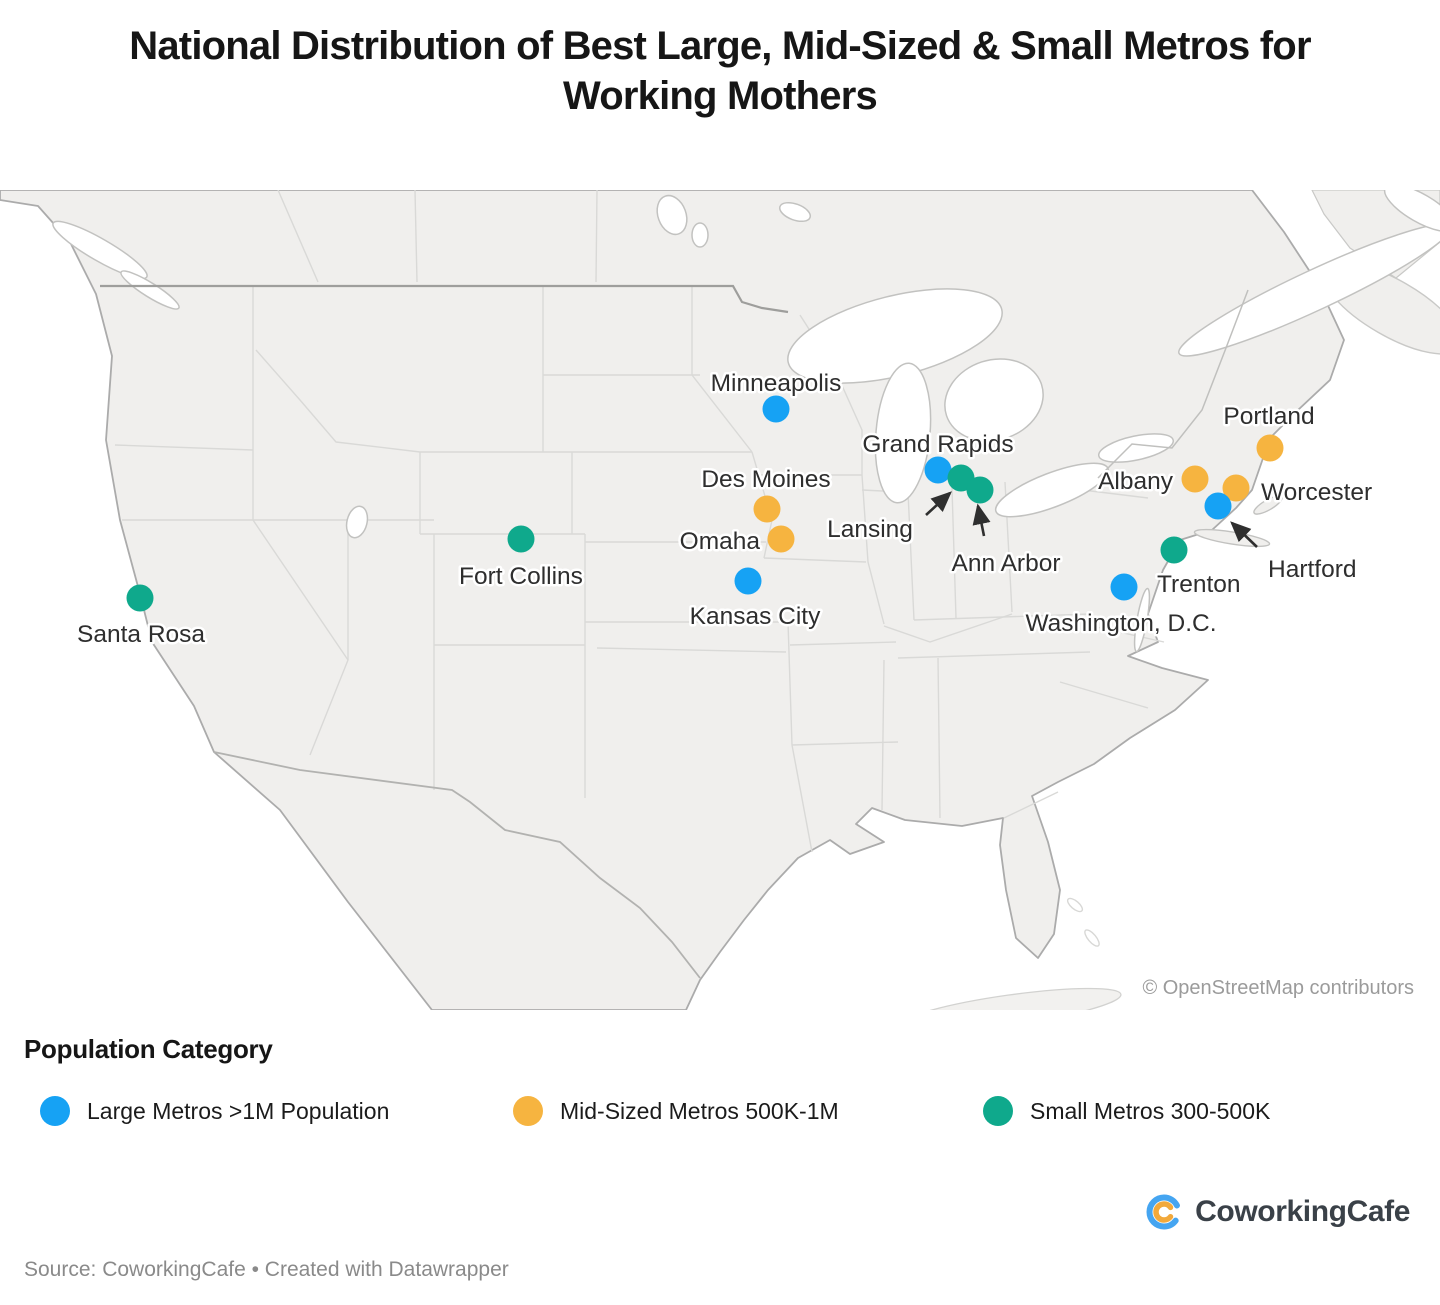 This screenshot has width=1440, height=1305. What do you see at coordinates (781, 539) in the screenshot?
I see `city-marker-omaha` at bounding box center [781, 539].